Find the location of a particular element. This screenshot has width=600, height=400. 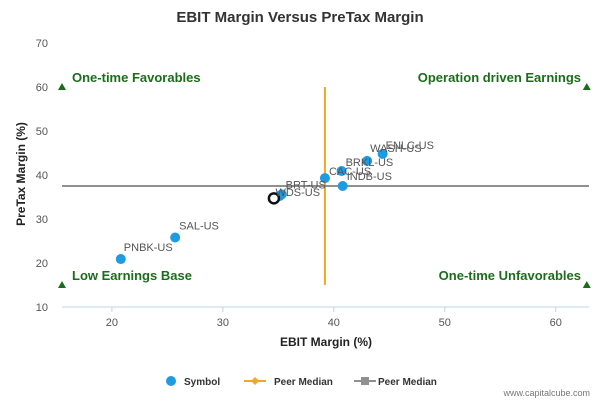

data-point-wash-us is located at coordinates (367, 160).